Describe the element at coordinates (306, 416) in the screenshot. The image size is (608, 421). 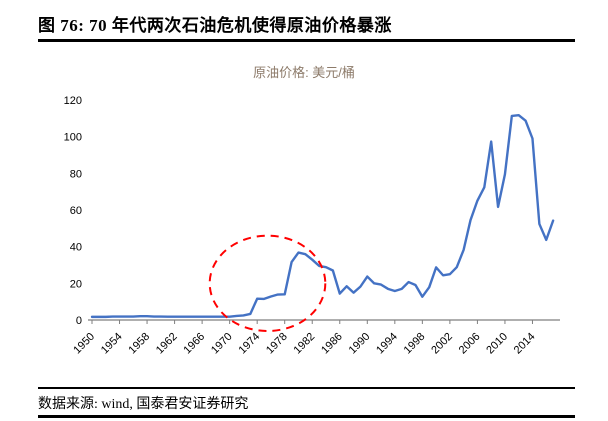
I see `source-bottom-rule` at that location.